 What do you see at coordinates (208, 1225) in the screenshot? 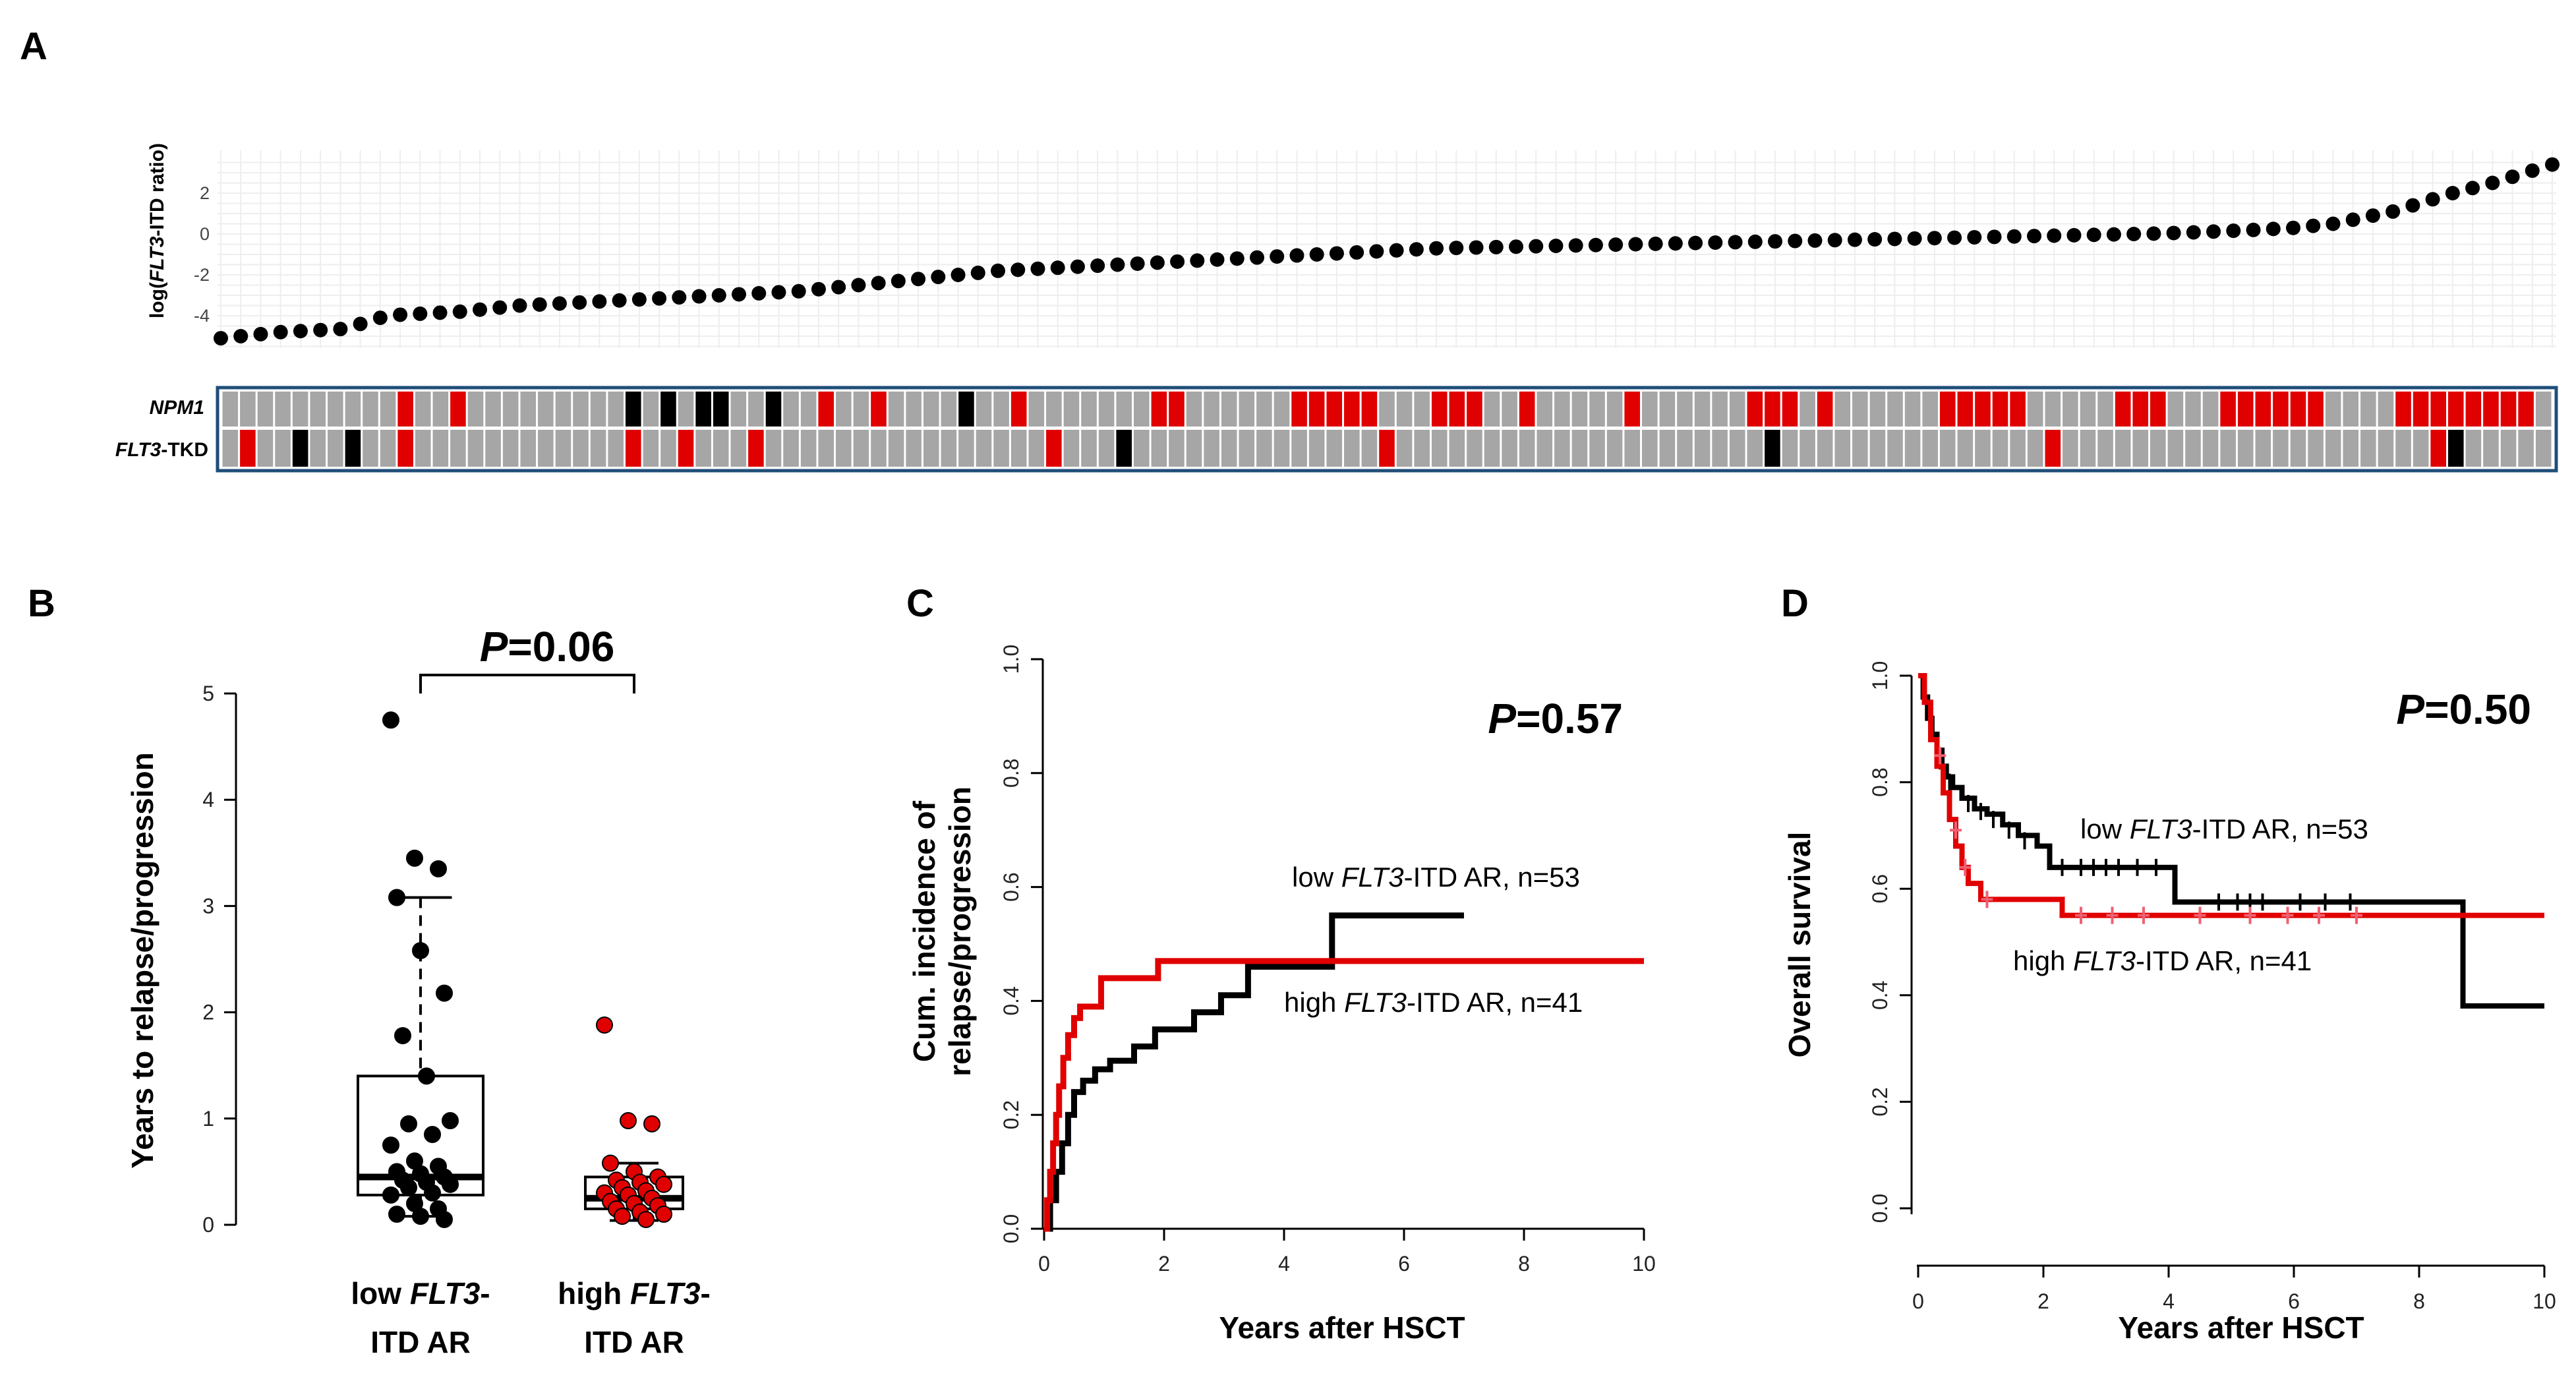
I see `b-y-tick-label: 0` at bounding box center [208, 1225].